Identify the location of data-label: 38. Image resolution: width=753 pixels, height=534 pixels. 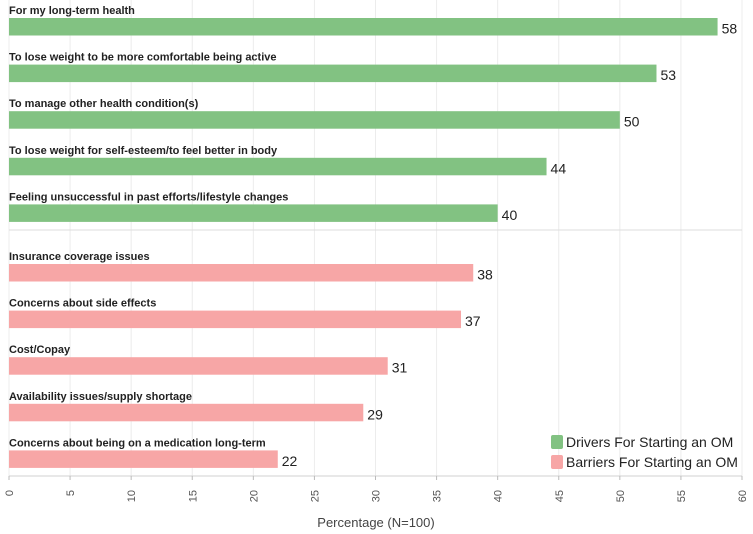
(485, 275).